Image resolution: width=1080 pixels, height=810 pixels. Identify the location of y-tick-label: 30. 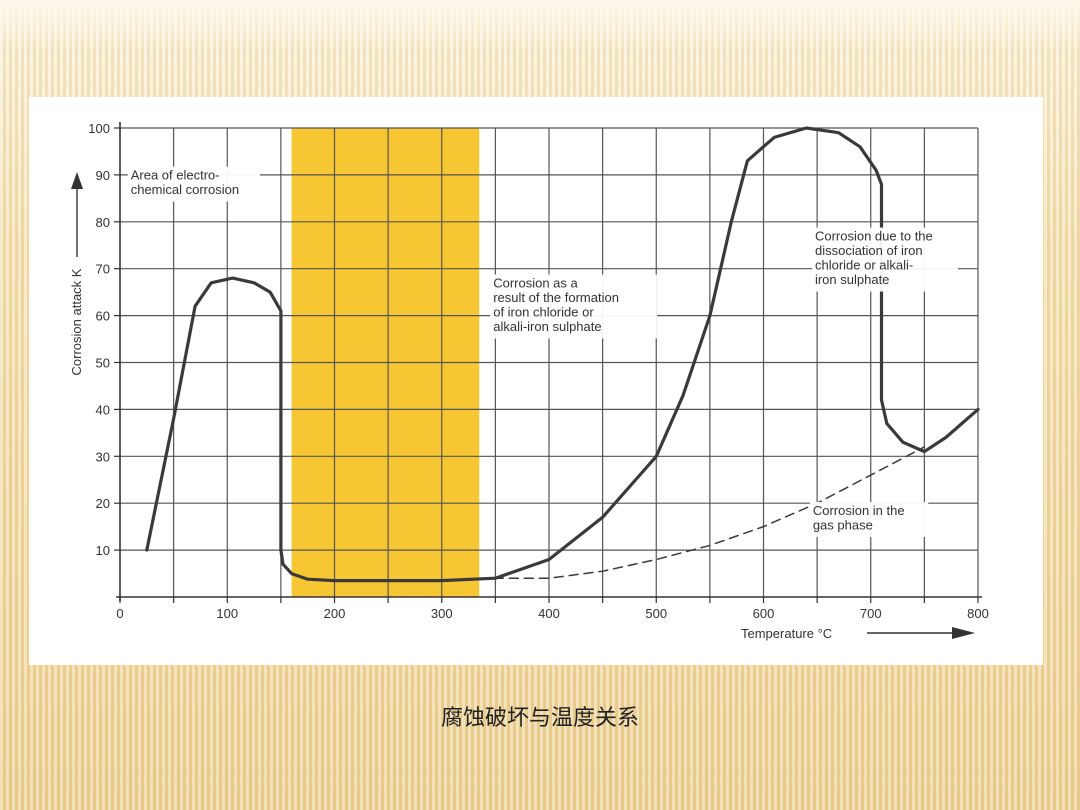
(103, 456).